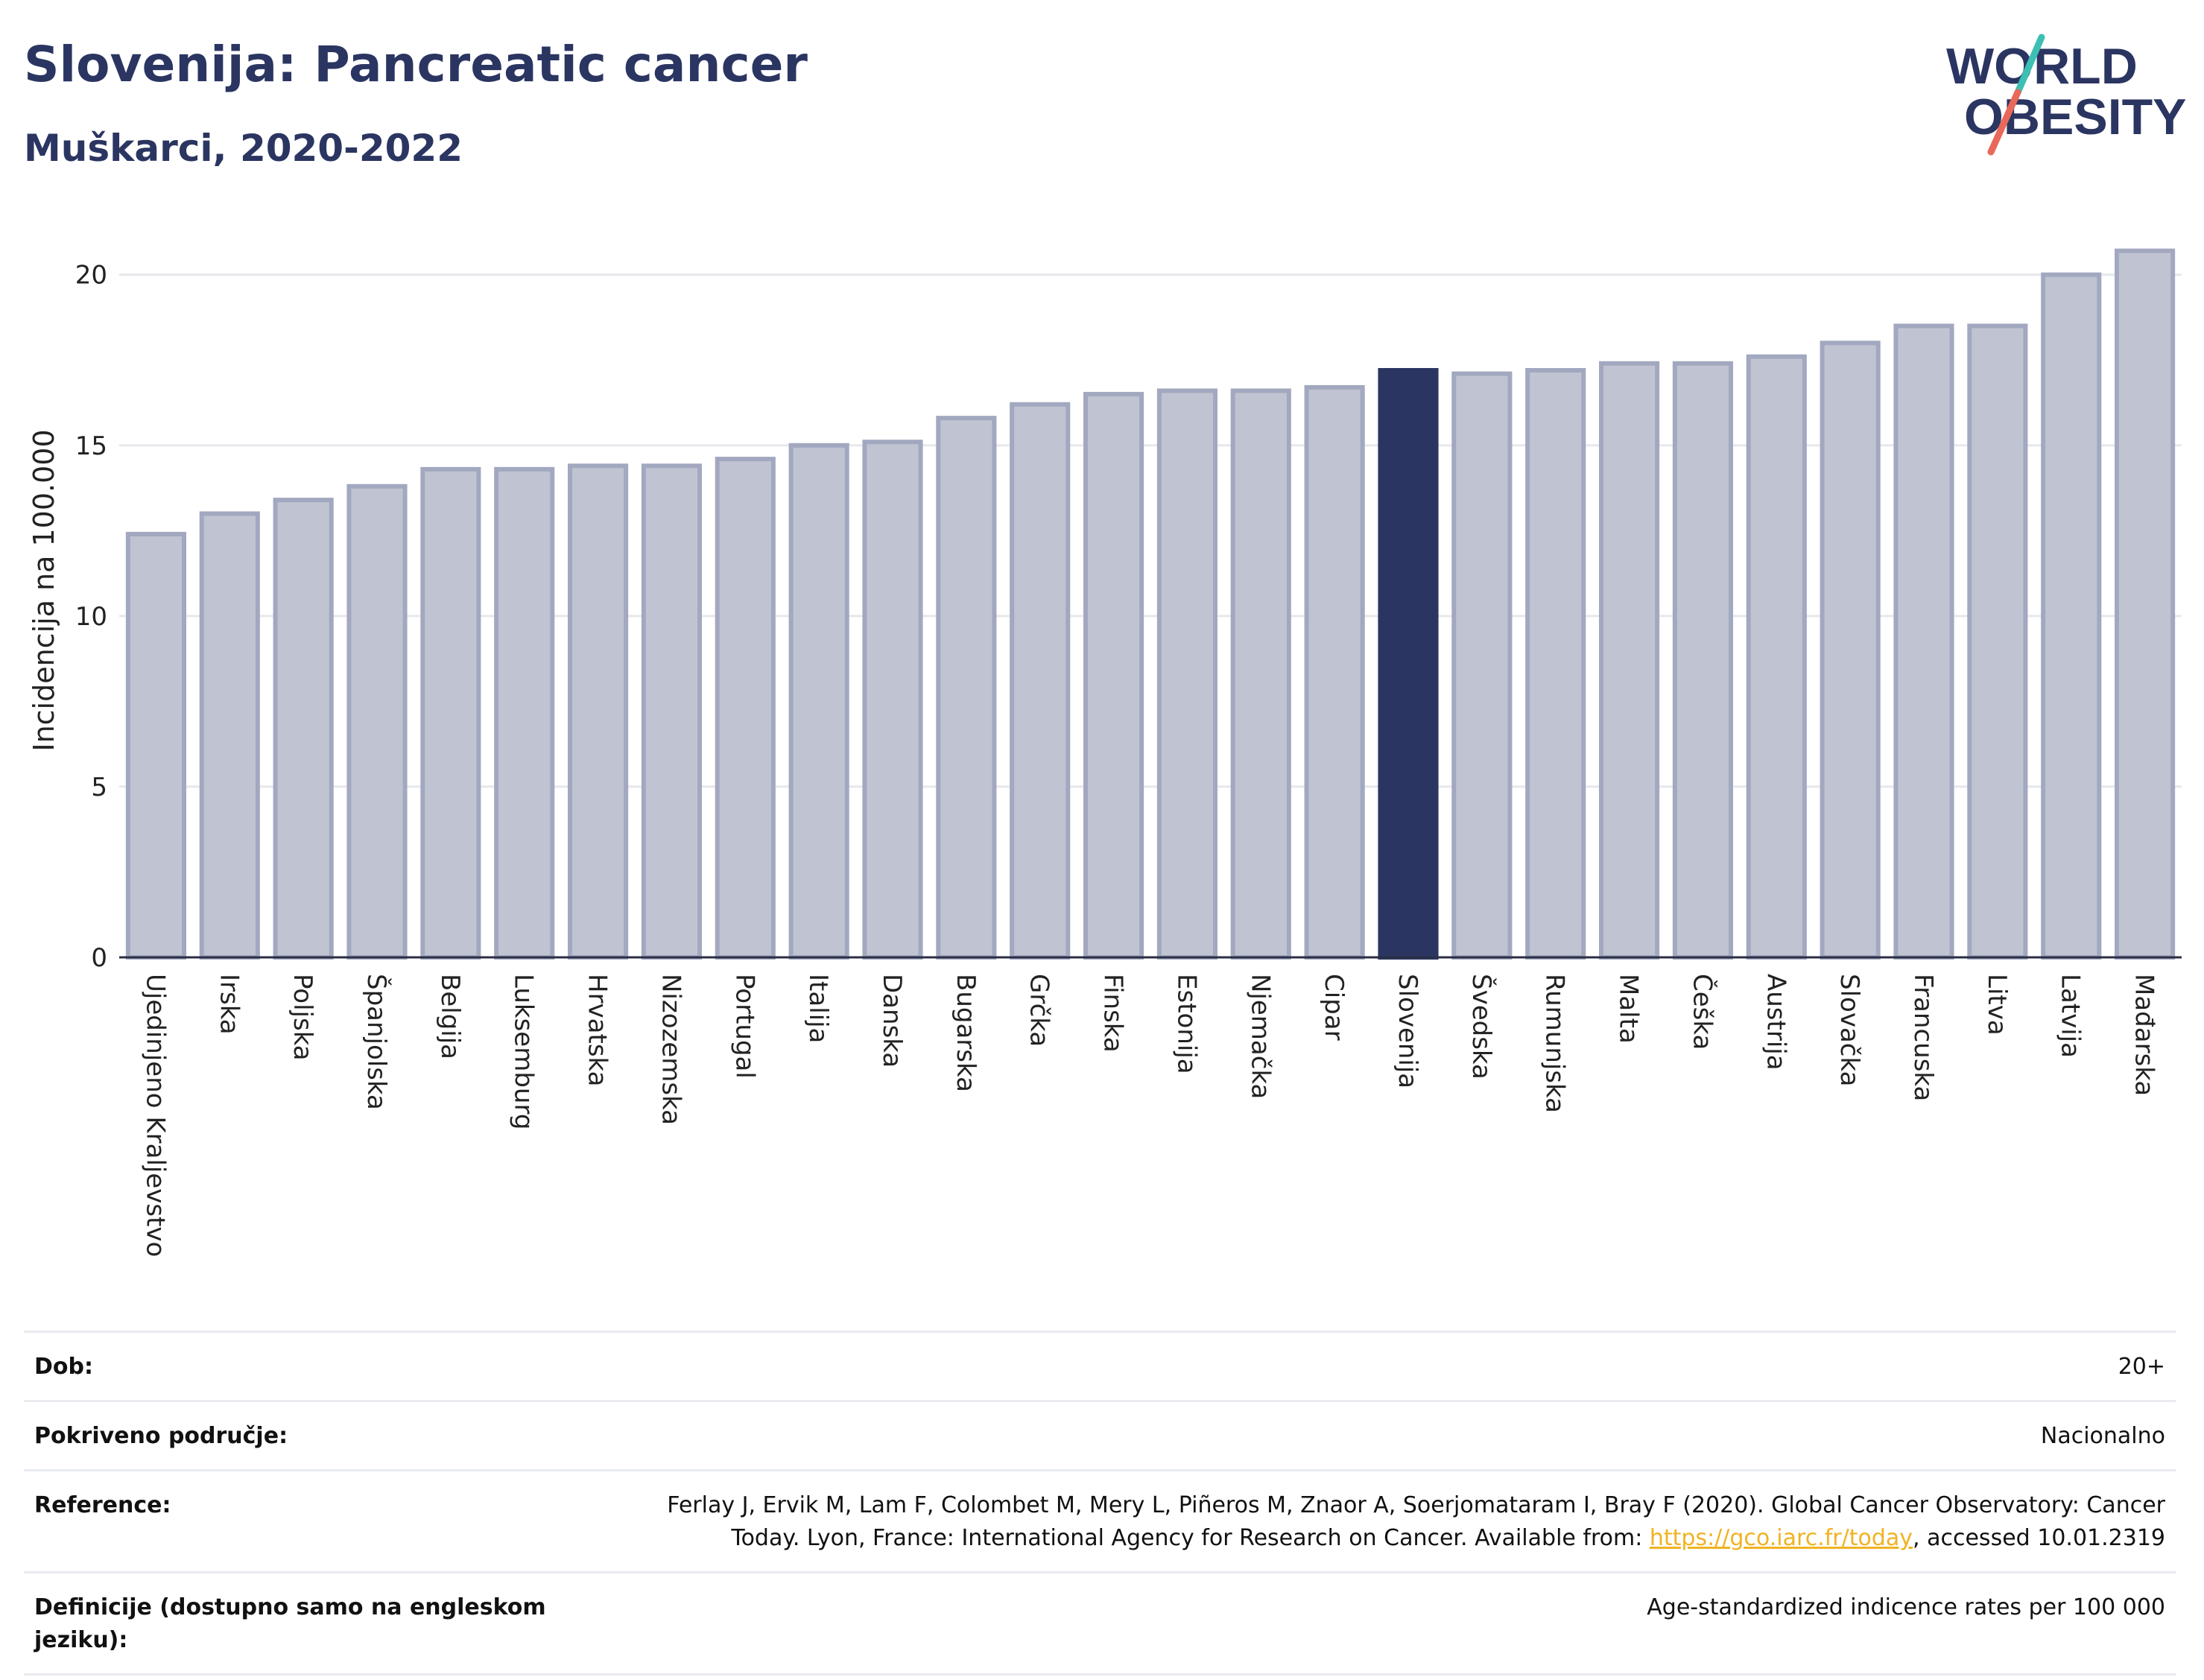 The height and width of the screenshot is (1680, 2204). I want to click on info-label-age: Dob:, so click(63, 1367).